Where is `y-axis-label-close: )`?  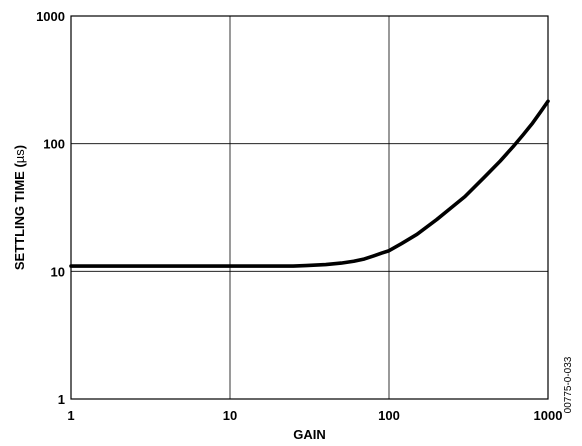
y-axis-label-close: ) is located at coordinates (19, 147).